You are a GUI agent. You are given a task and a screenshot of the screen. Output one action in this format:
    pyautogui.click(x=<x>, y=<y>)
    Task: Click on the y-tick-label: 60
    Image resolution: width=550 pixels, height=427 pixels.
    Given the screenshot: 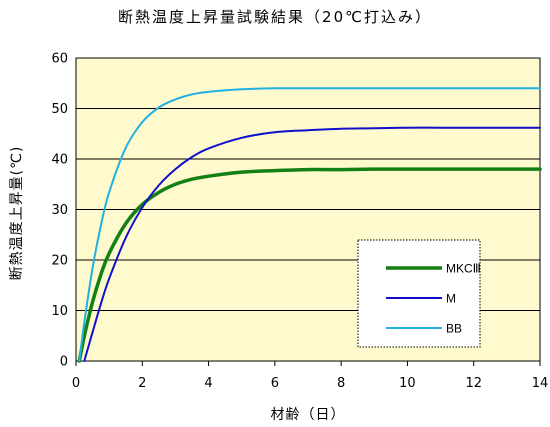 What is the action you would take?
    pyautogui.click(x=59, y=59)
    